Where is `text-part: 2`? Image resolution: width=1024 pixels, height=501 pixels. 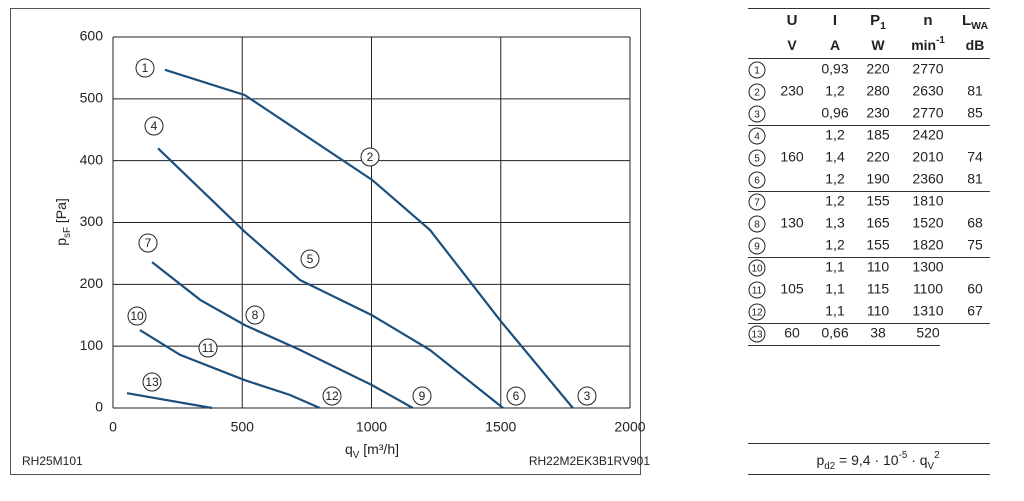 text-part: 2 is located at coordinates (936, 455).